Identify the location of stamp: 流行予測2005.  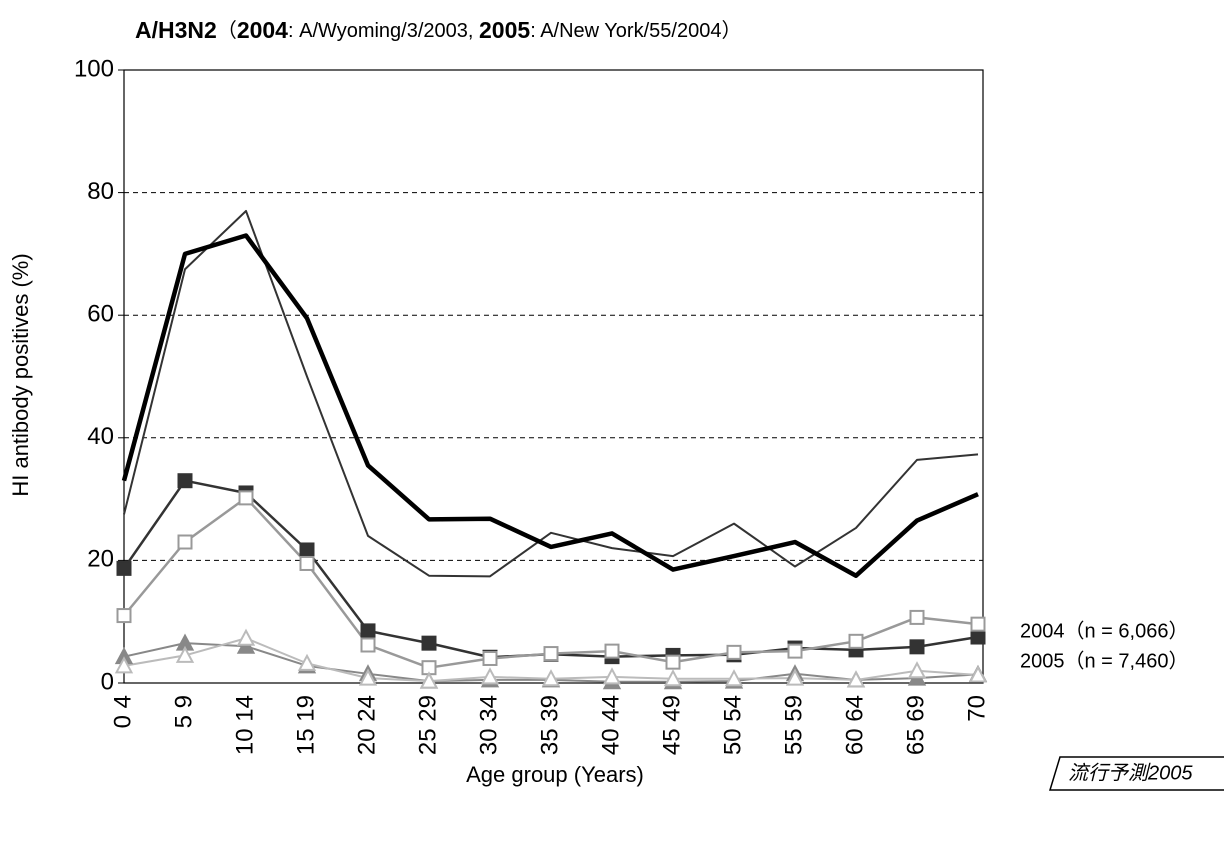
(1130, 773).